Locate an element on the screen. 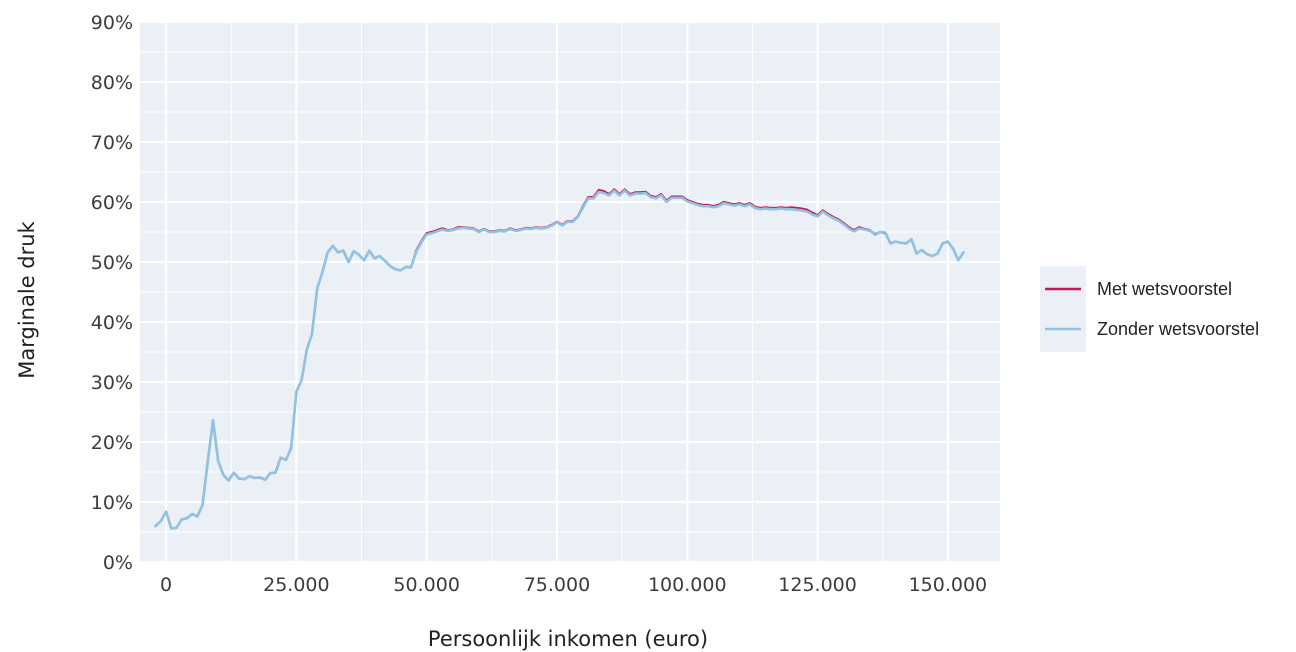  y-tick-label: 80% is located at coordinates (112, 83).